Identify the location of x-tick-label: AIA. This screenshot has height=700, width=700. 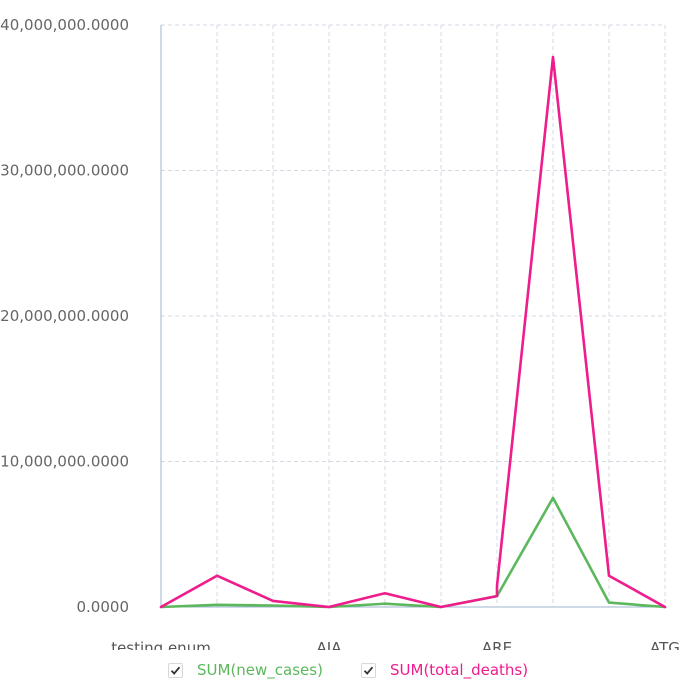
(330, 644).